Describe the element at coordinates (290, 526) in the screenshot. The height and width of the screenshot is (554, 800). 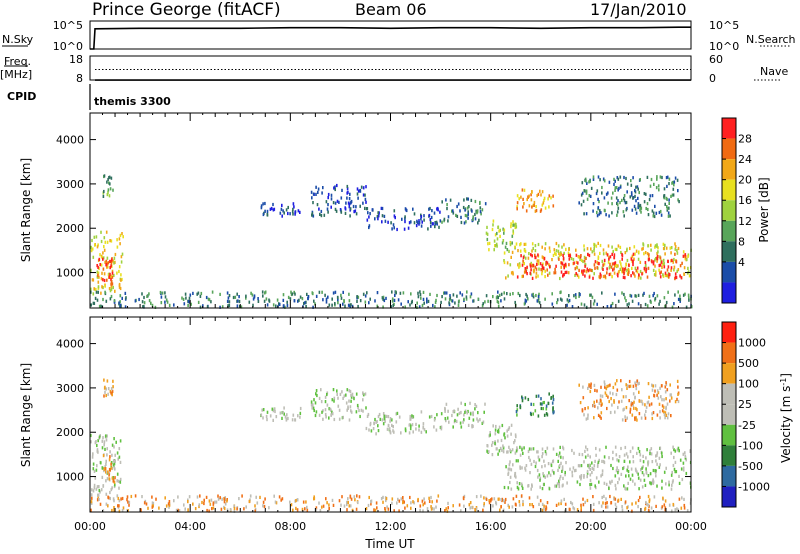
I see `time-tick-label: 08:00` at that location.